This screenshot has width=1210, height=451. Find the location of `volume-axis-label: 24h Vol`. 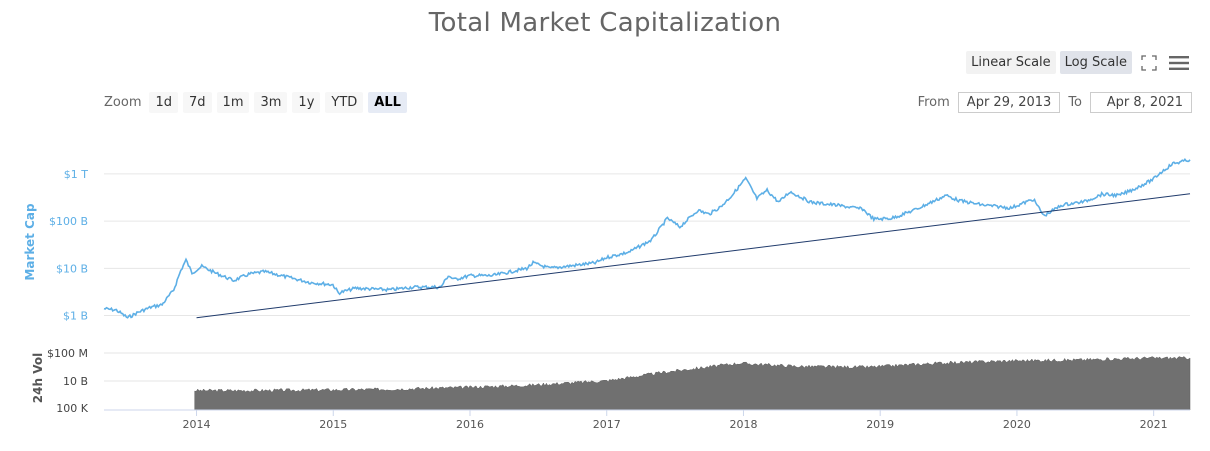

volume-axis-label: 24h Vol is located at coordinates (38, 378).